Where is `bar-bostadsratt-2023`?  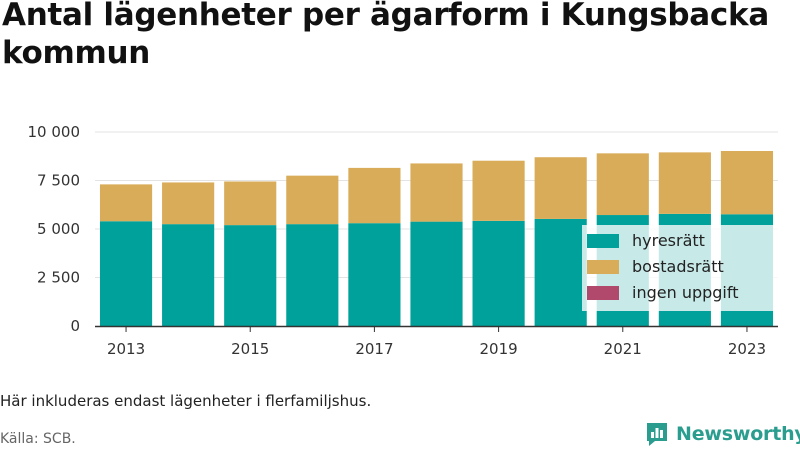
bar-bostadsratt-2023 is located at coordinates (747, 183).